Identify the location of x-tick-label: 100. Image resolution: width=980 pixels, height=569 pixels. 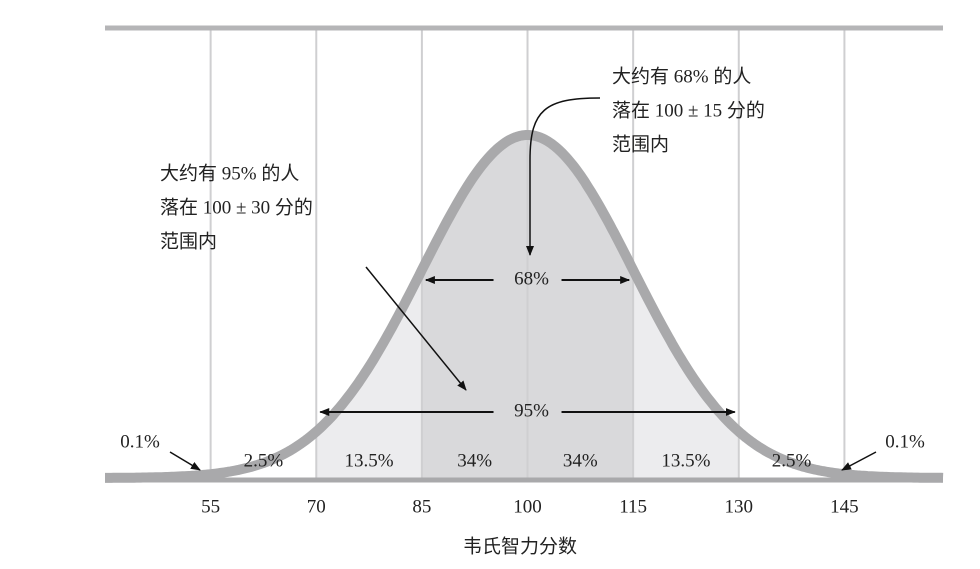
(527, 506).